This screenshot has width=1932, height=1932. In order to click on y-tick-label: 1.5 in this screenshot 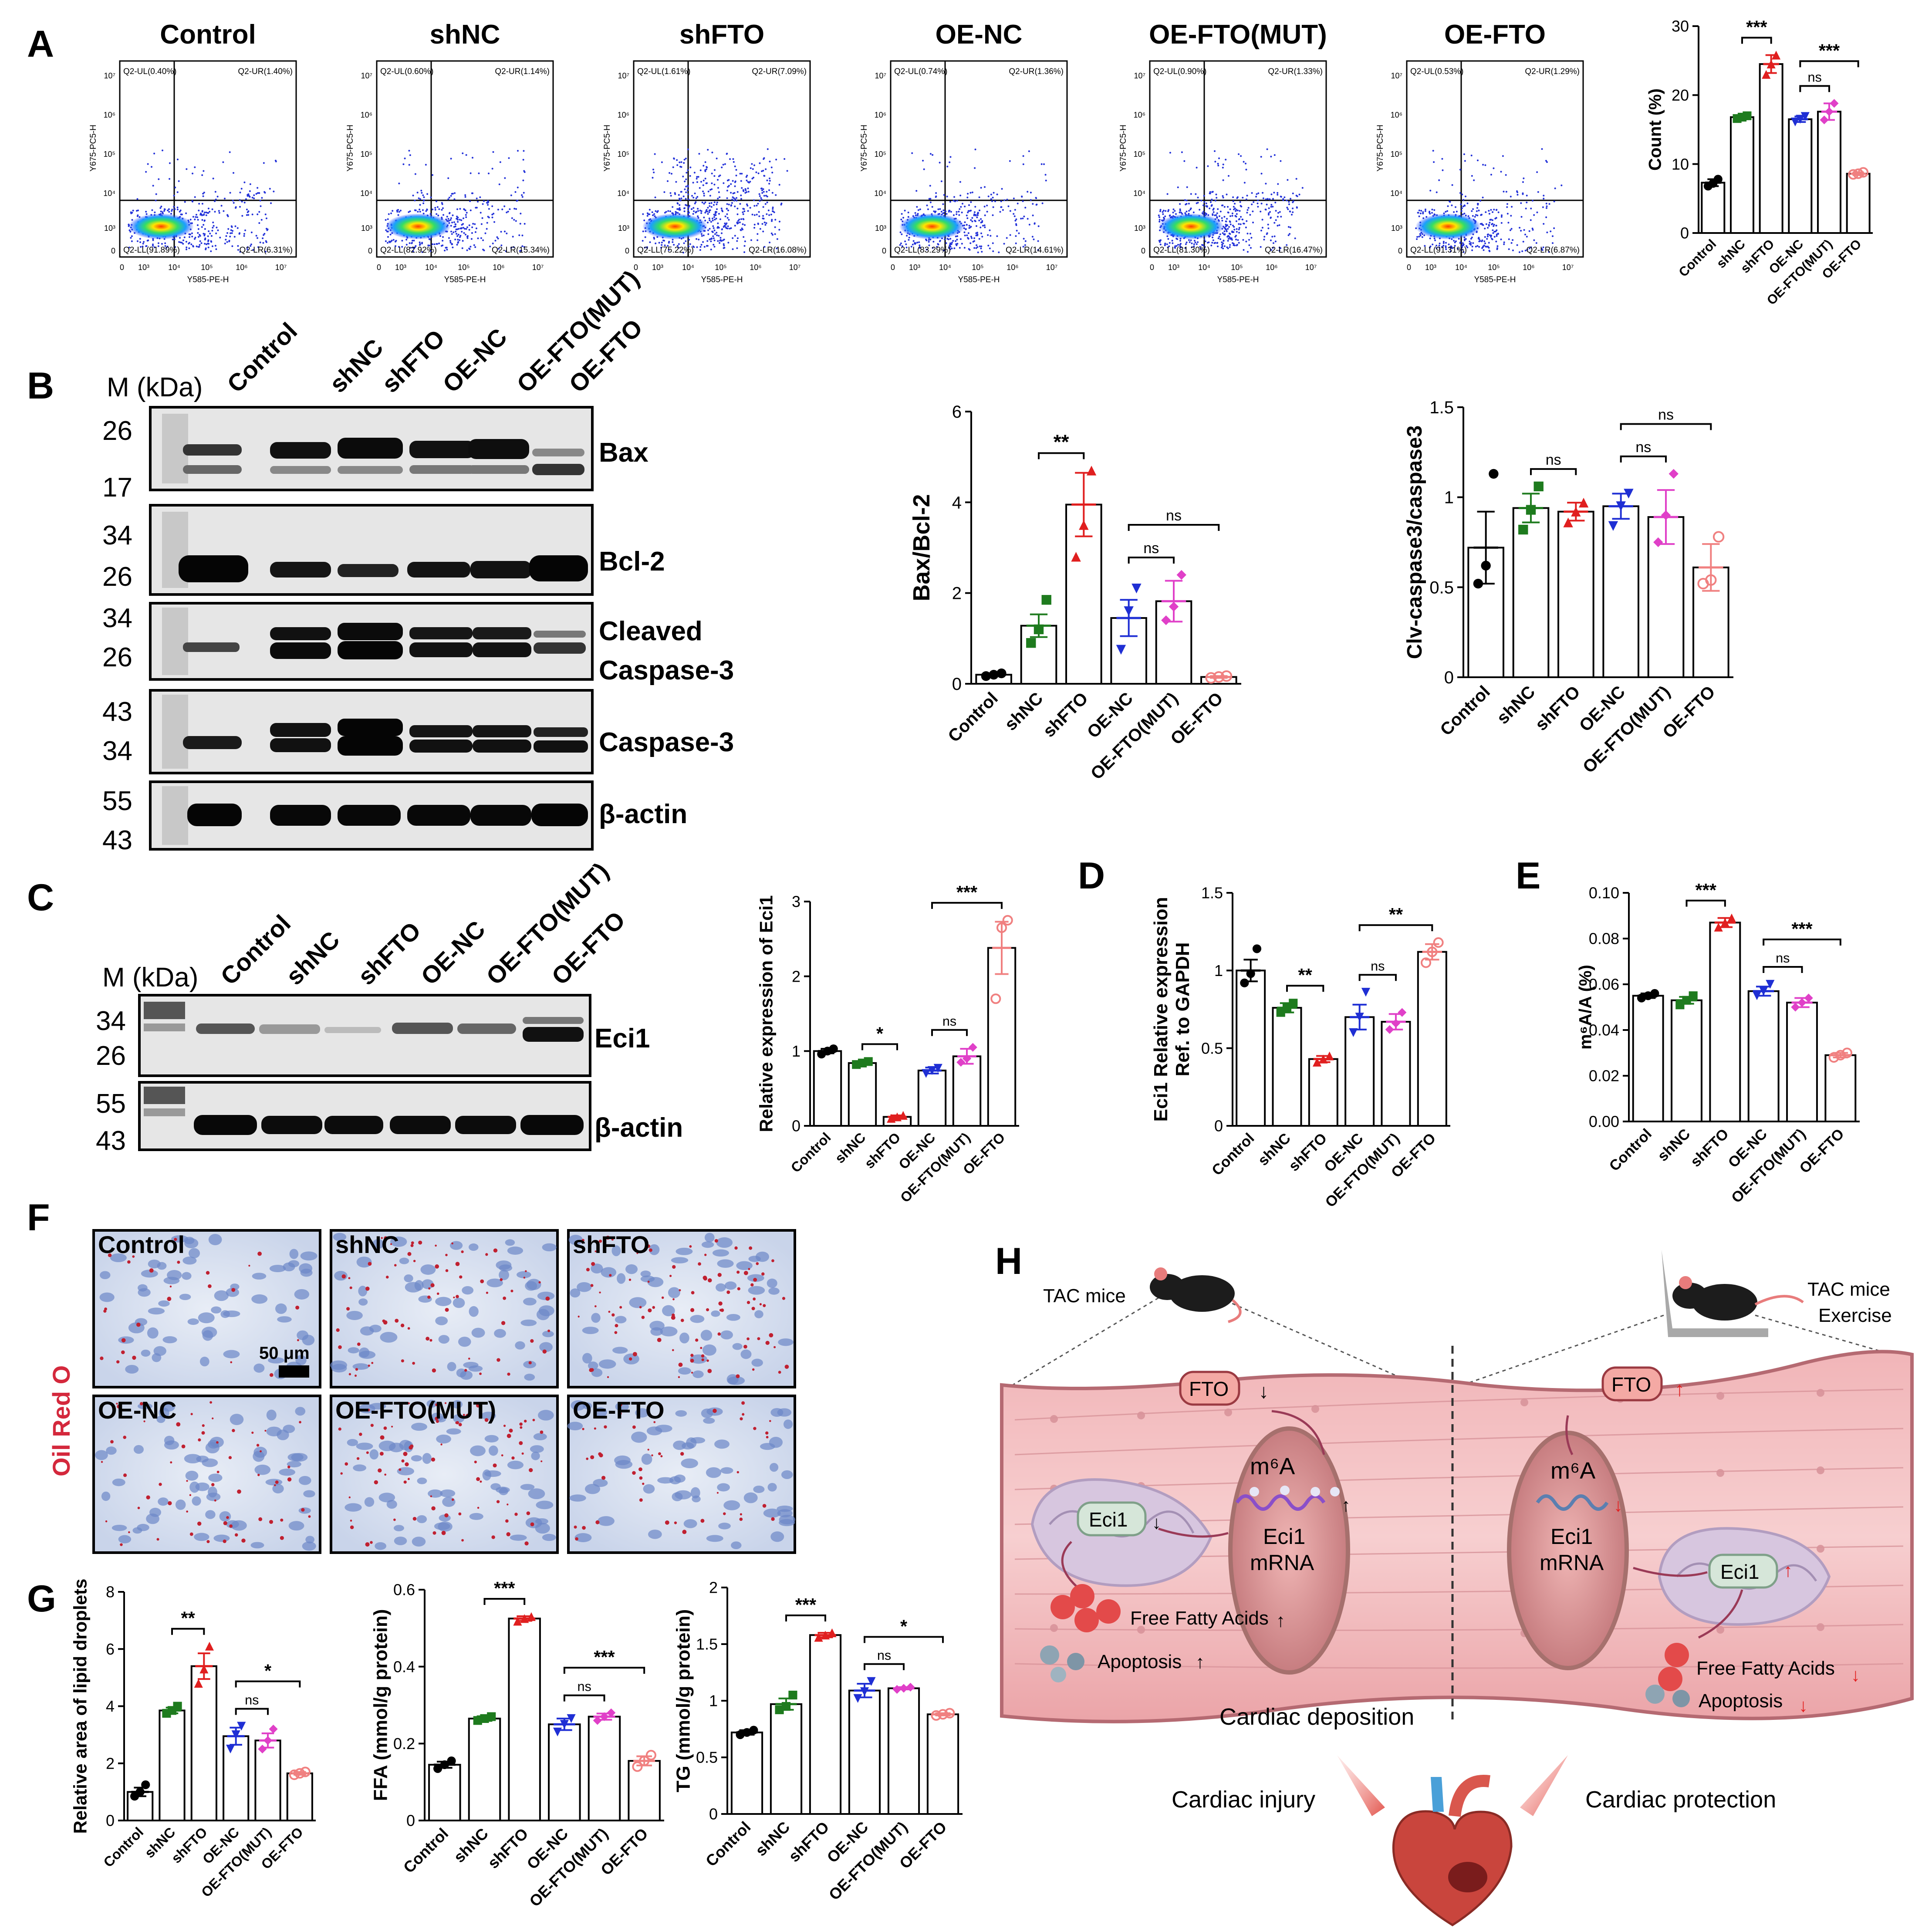, I will do `click(1441, 407)`.